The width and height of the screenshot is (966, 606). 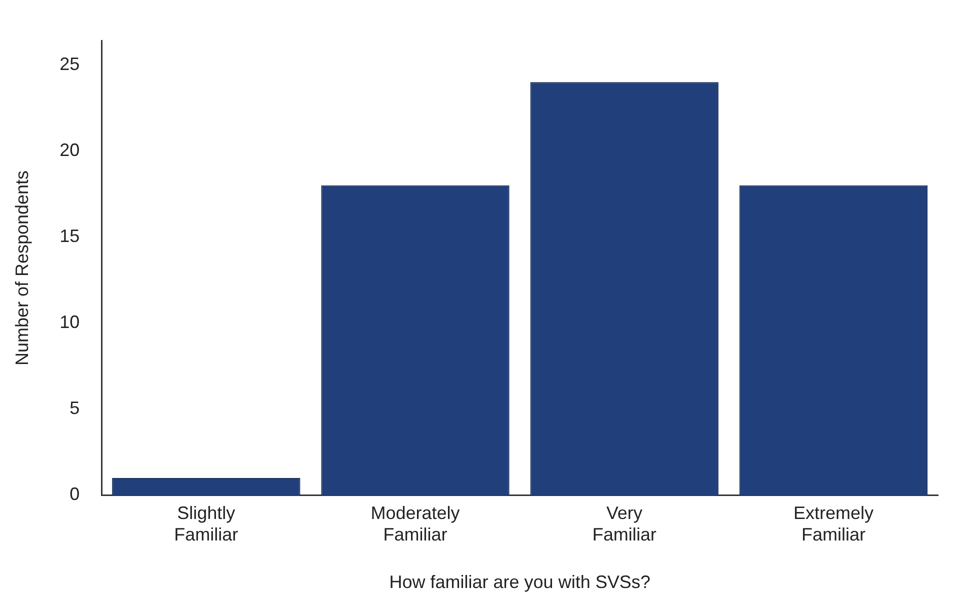 What do you see at coordinates (70, 150) in the screenshot?
I see `y-tick-label: 20` at bounding box center [70, 150].